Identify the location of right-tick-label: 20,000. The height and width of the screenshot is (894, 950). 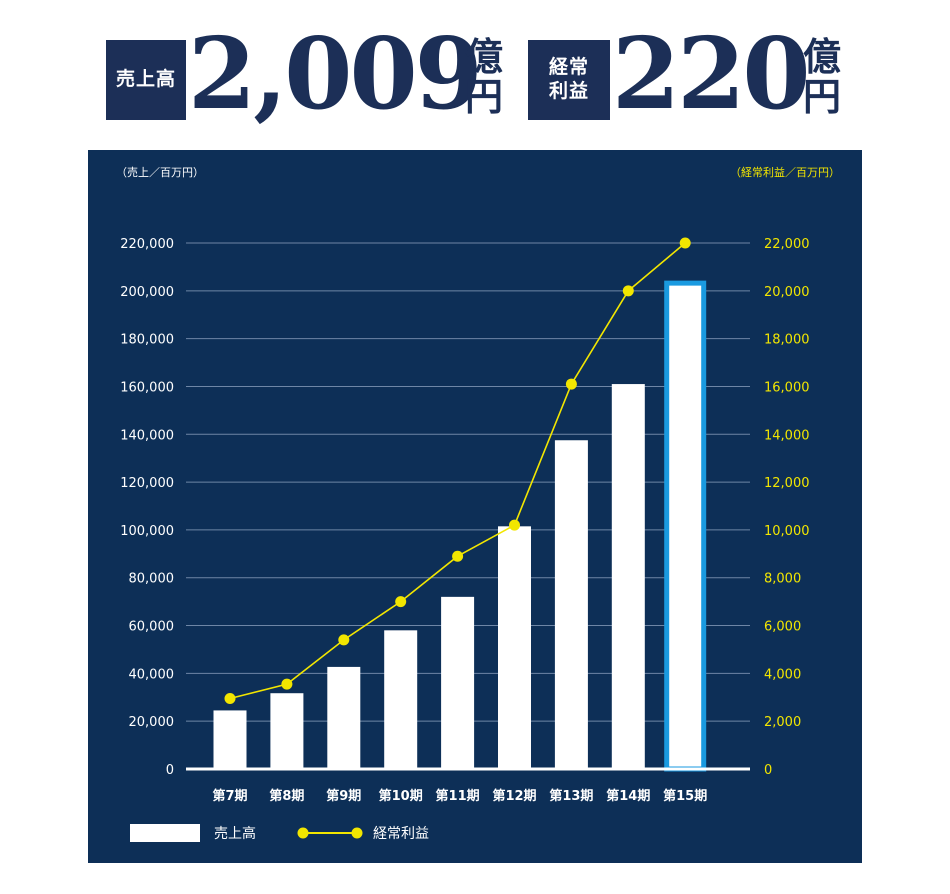
(787, 292).